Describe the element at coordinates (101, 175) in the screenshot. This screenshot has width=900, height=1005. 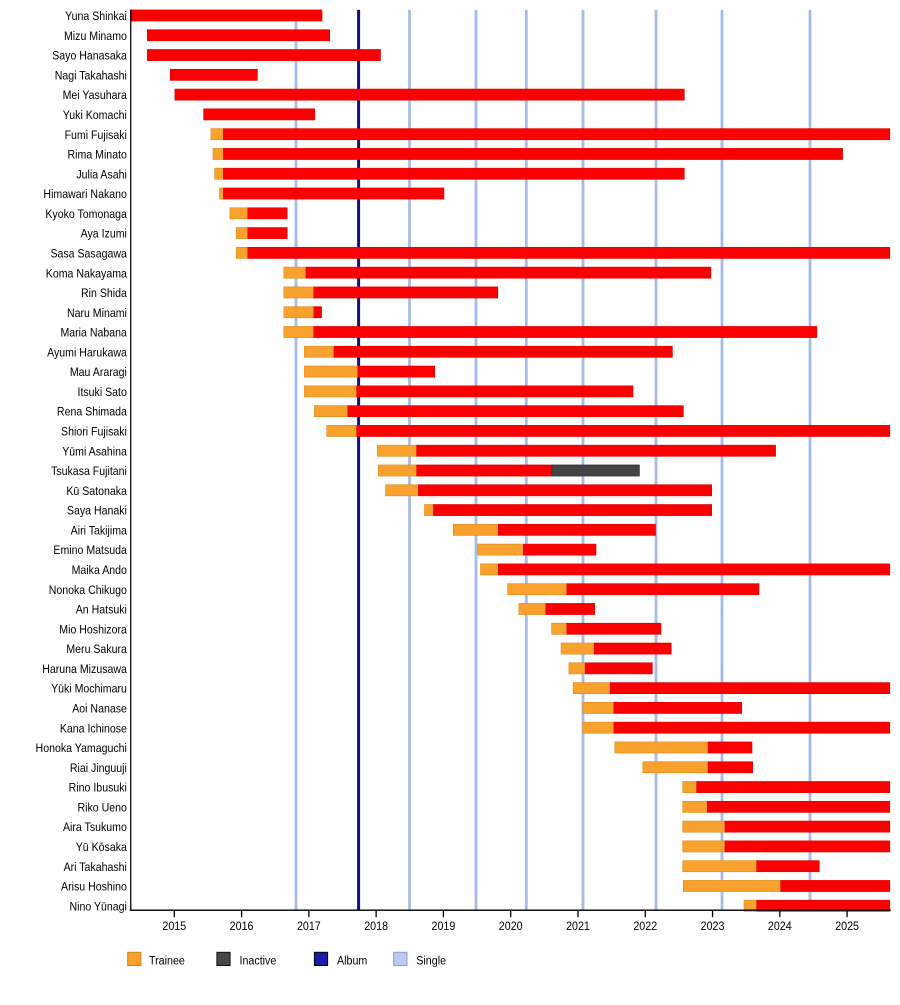
I see `svg-text: Julia Asahi` at that location.